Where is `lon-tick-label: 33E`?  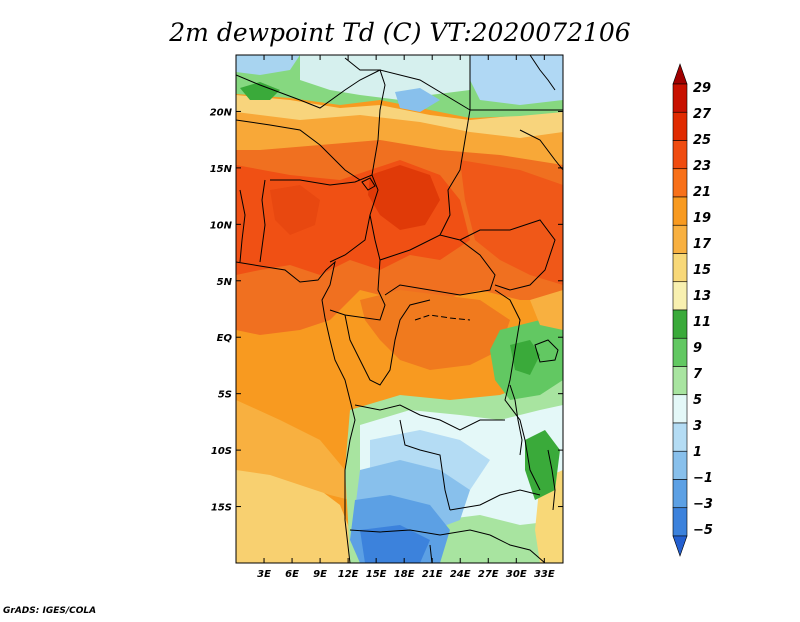
lon-tick-label: 33E is located at coordinates (544, 574).